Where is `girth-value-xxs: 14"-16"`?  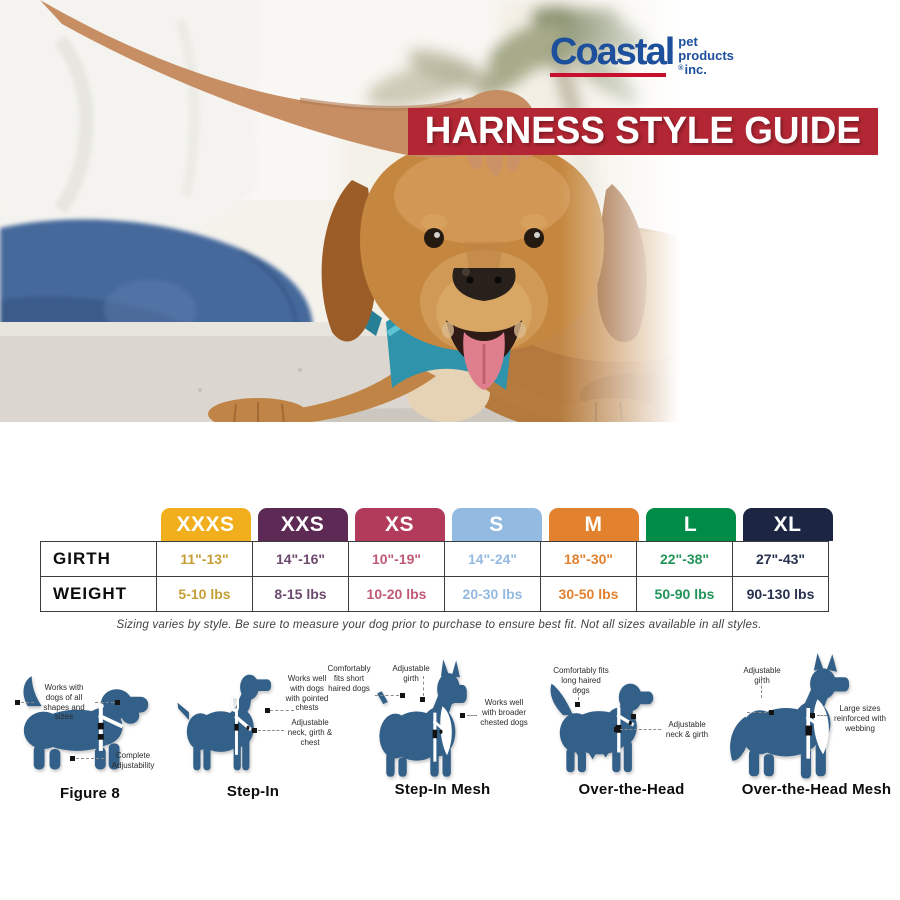 girth-value-xxs: 14"-16" is located at coordinates (300, 559).